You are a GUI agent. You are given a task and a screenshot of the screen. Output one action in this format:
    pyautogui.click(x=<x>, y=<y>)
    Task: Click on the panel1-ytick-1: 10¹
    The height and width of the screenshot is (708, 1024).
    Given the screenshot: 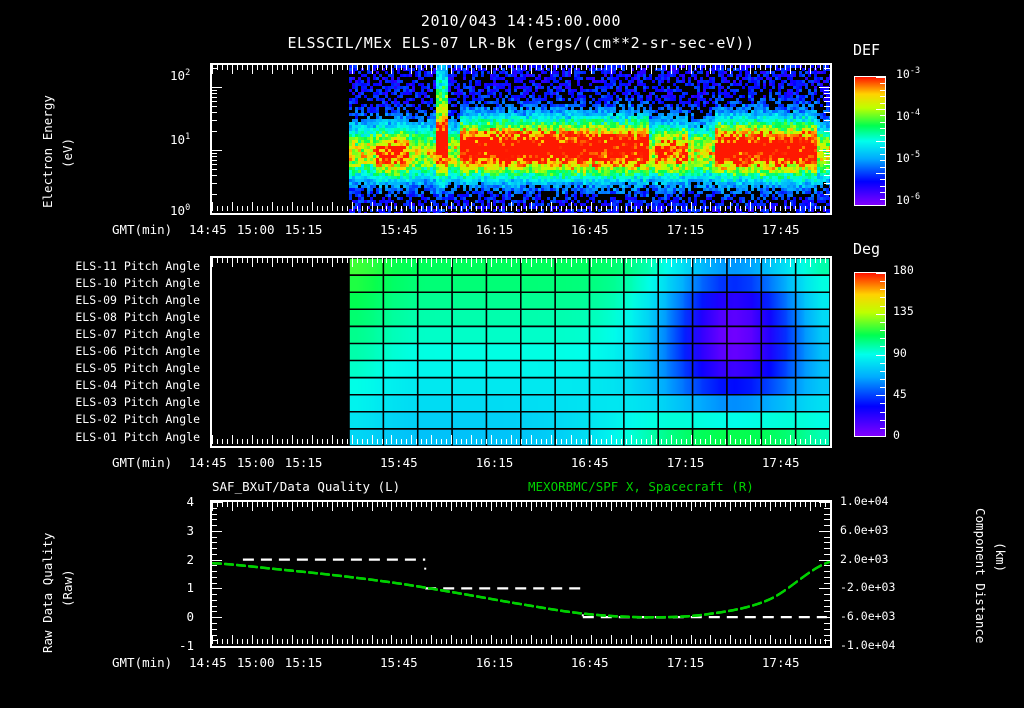 What is the action you would take?
    pyautogui.click(x=180, y=140)
    